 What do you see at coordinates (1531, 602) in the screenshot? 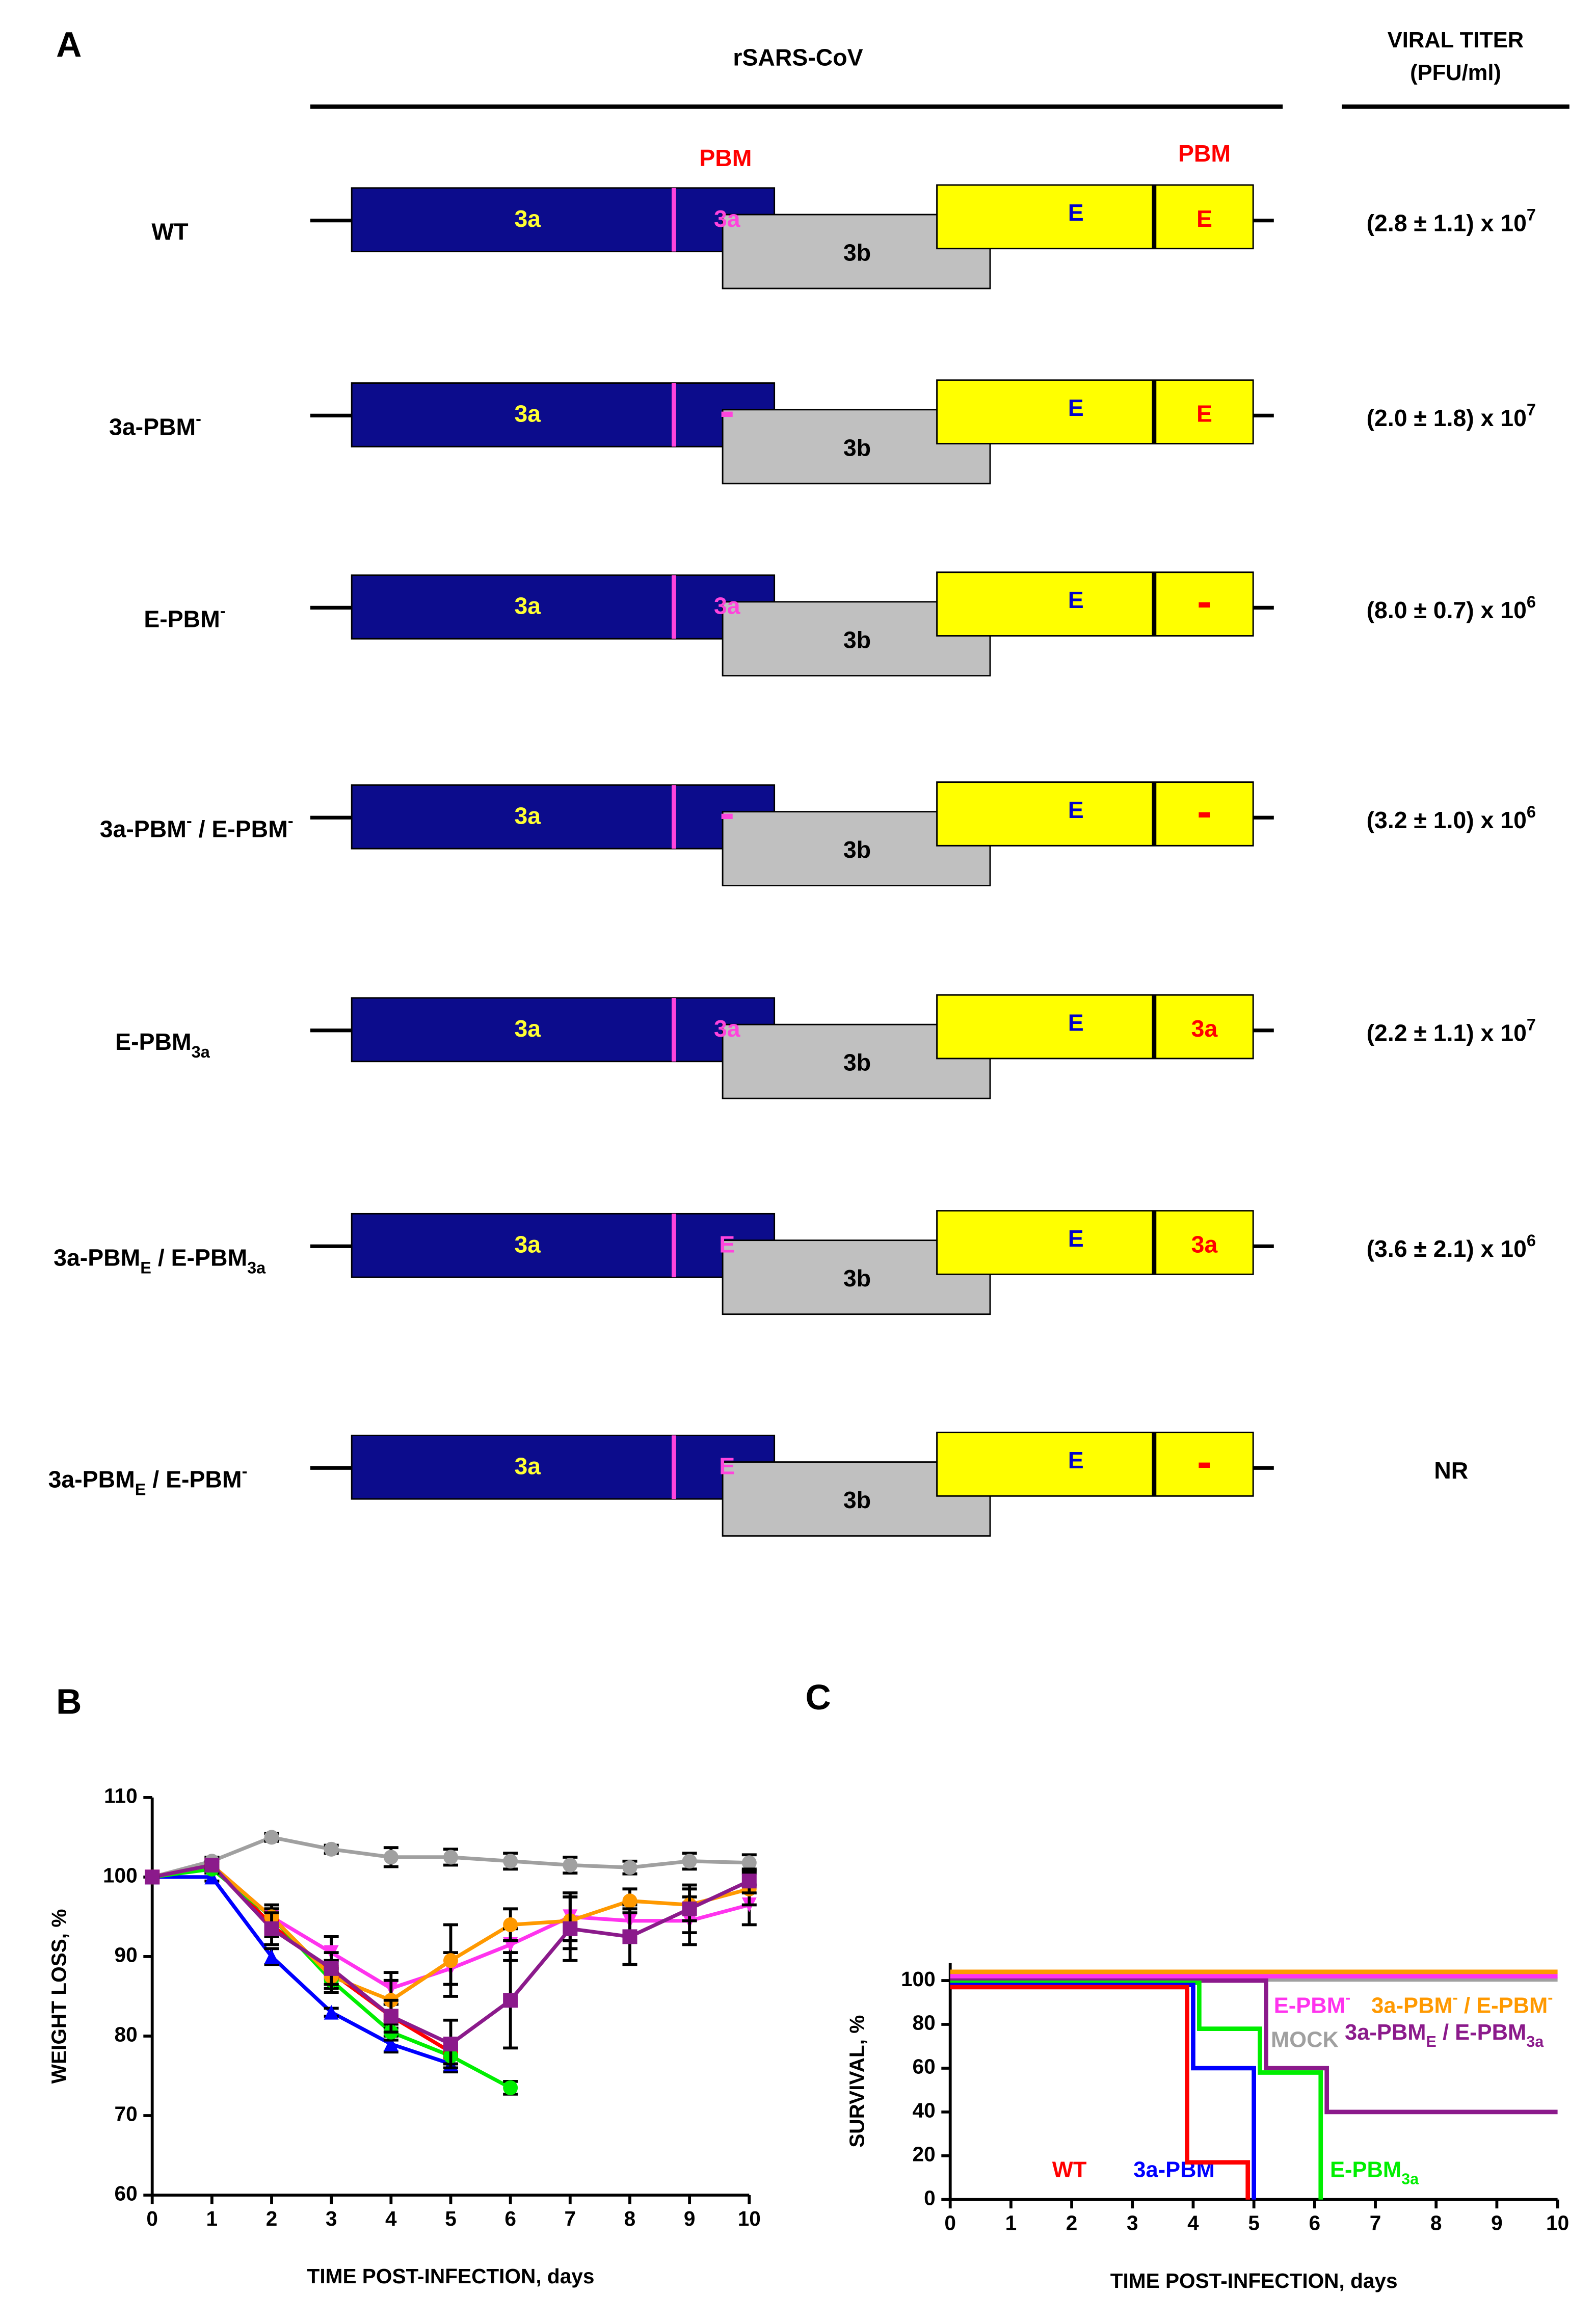
I see `viral-titer-part: 6` at bounding box center [1531, 602].